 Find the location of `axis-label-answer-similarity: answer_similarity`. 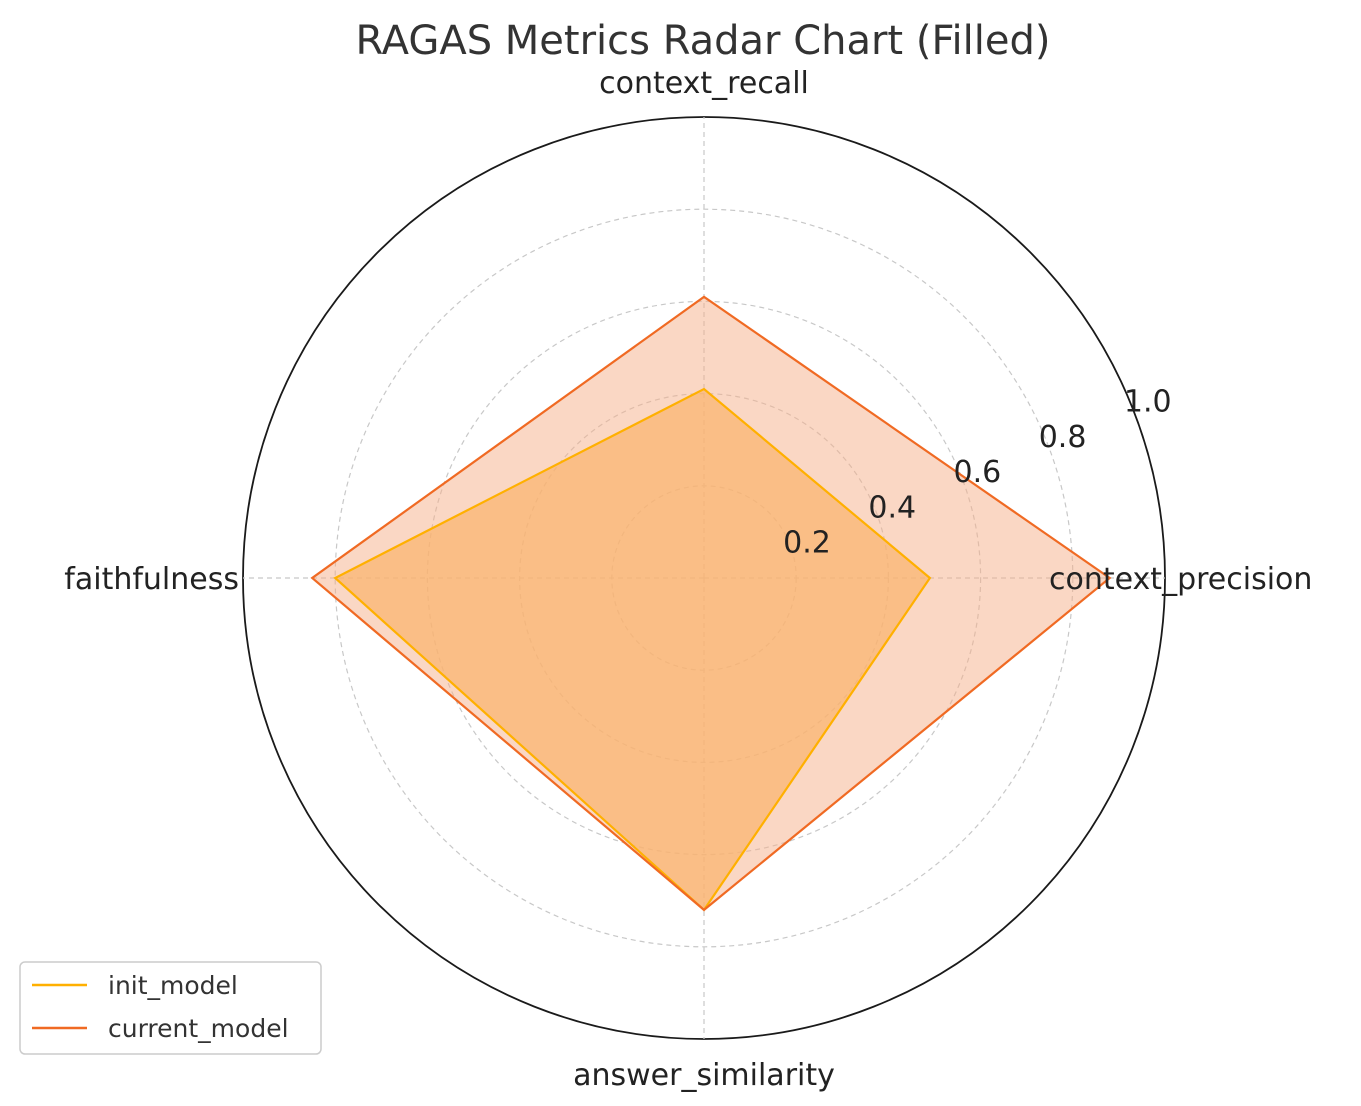

axis-label-answer-similarity: answer_similarity is located at coordinates (704, 1075).